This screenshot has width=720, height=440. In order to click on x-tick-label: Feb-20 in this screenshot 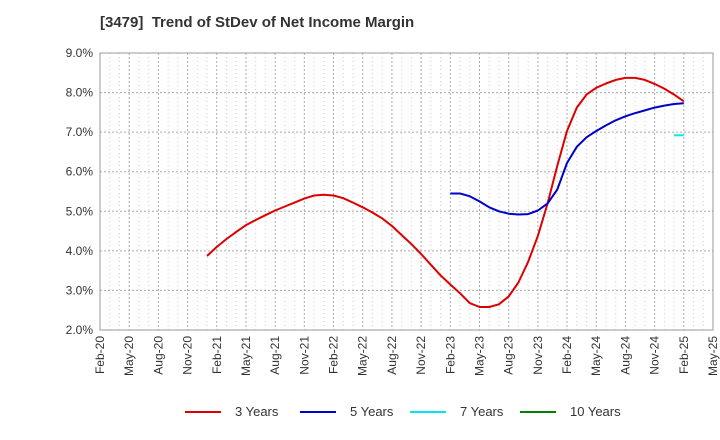, I will do `click(100, 355)`.